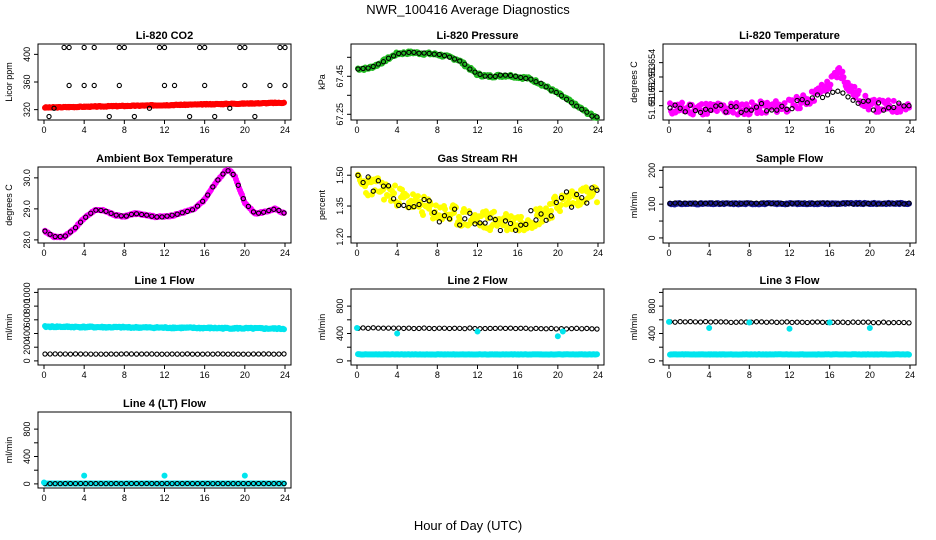 The image size is (936, 540). Describe the element at coordinates (459, 332) in the screenshot. I see `series-averages-cyan` at that location.